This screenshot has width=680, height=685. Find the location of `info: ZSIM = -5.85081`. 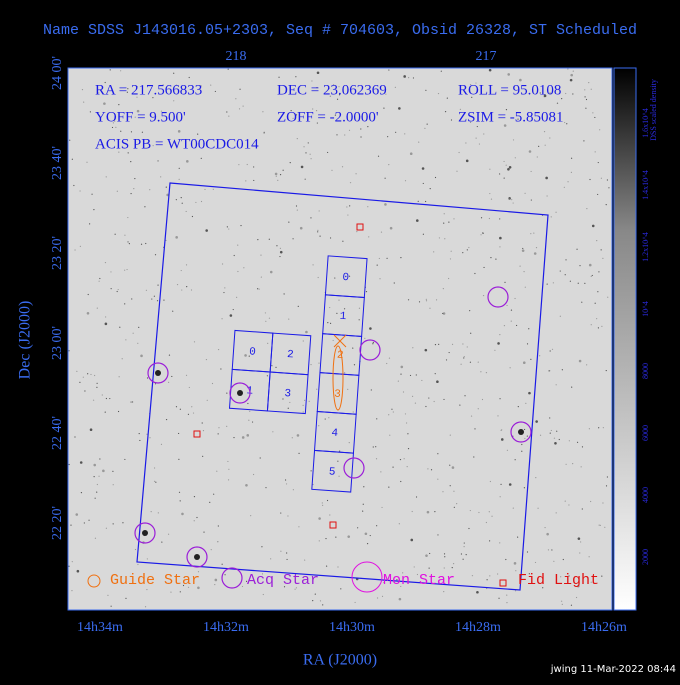

info: ZSIM = -5.85081 is located at coordinates (511, 117).